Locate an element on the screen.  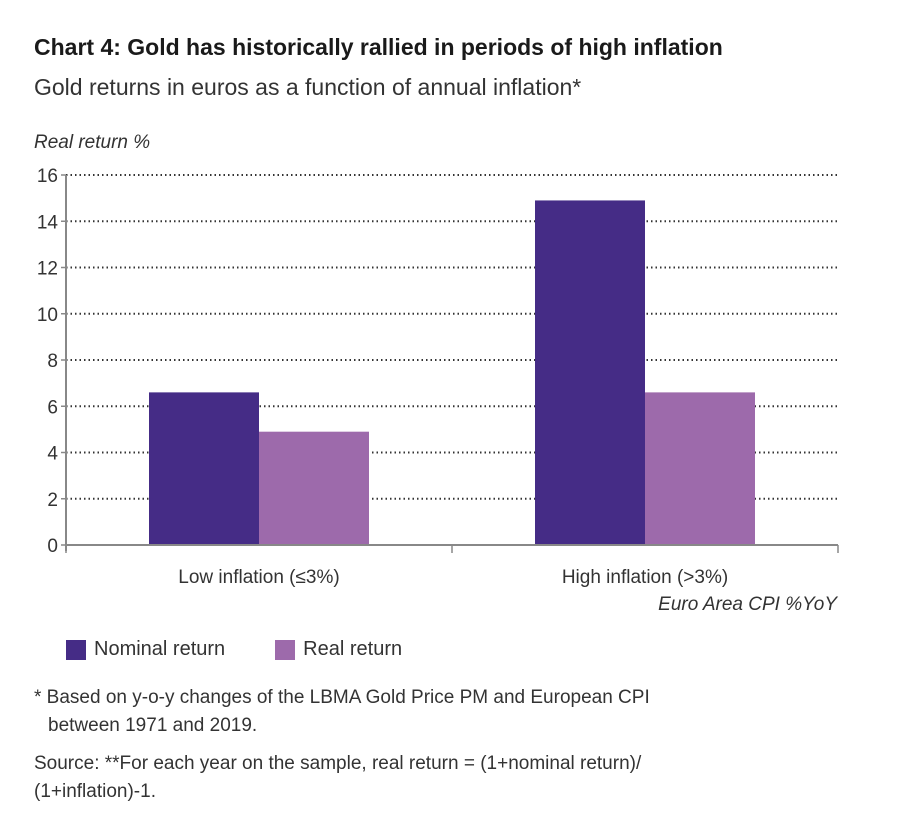
legend-swatch-nominal is located at coordinates (76, 649).